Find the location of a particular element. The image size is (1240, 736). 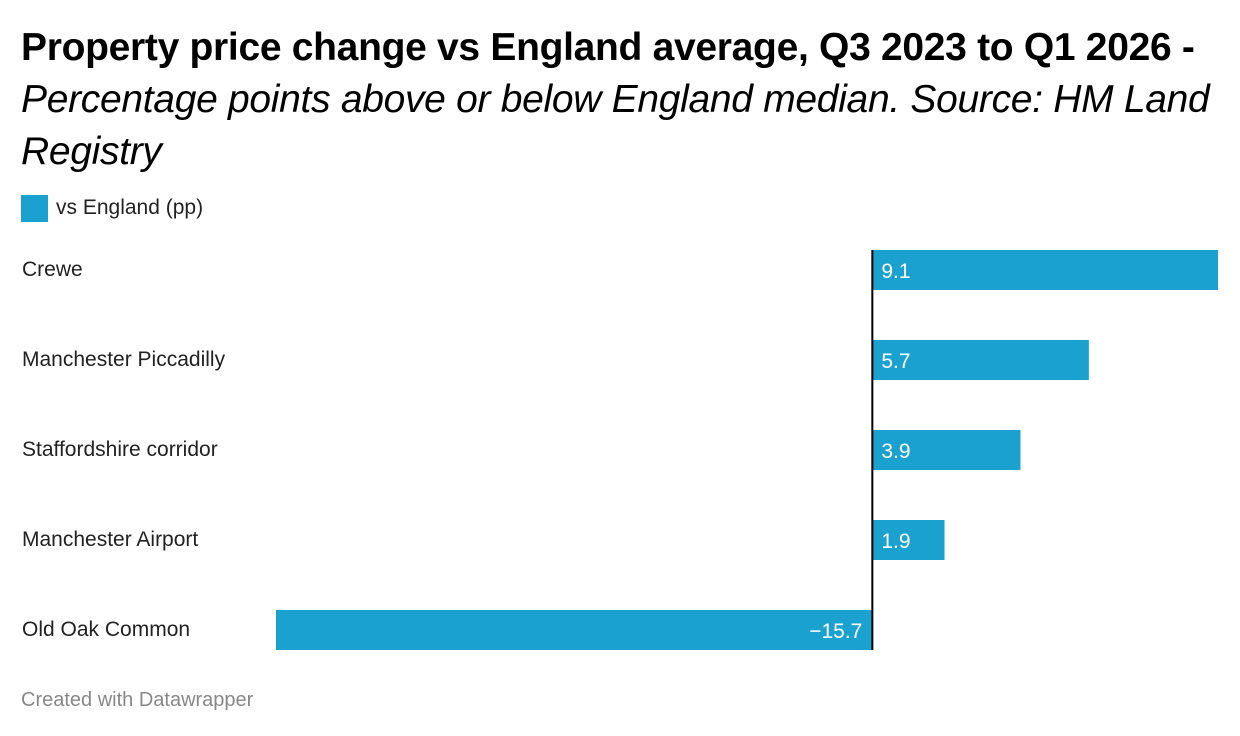

category-label: Old Oak Common is located at coordinates (106, 629).